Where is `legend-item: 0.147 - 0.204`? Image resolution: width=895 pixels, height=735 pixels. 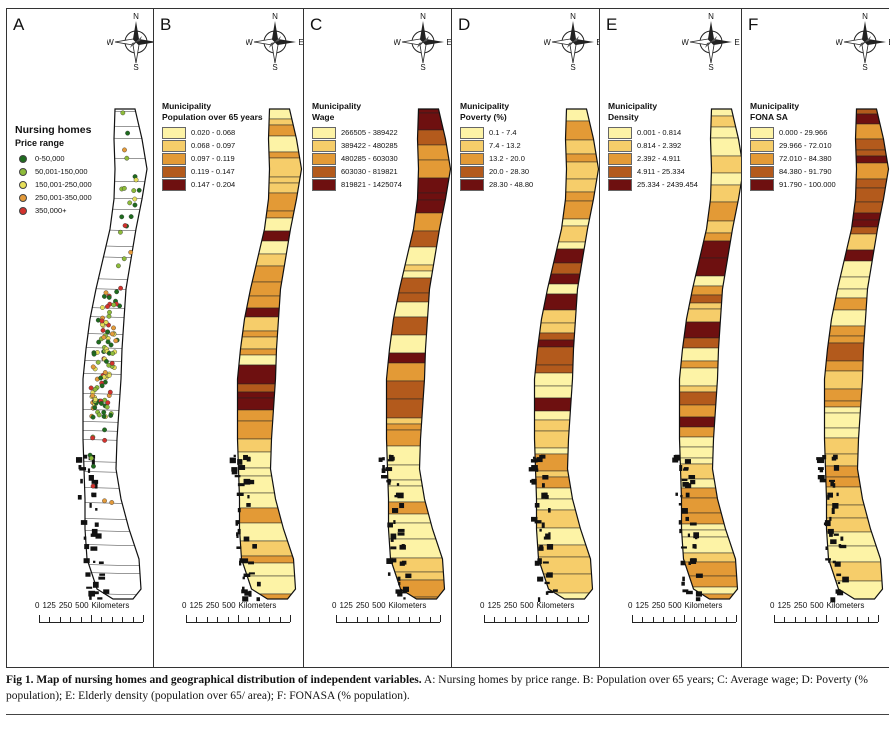 legend-item: 0.147 - 0.204 is located at coordinates (212, 184).